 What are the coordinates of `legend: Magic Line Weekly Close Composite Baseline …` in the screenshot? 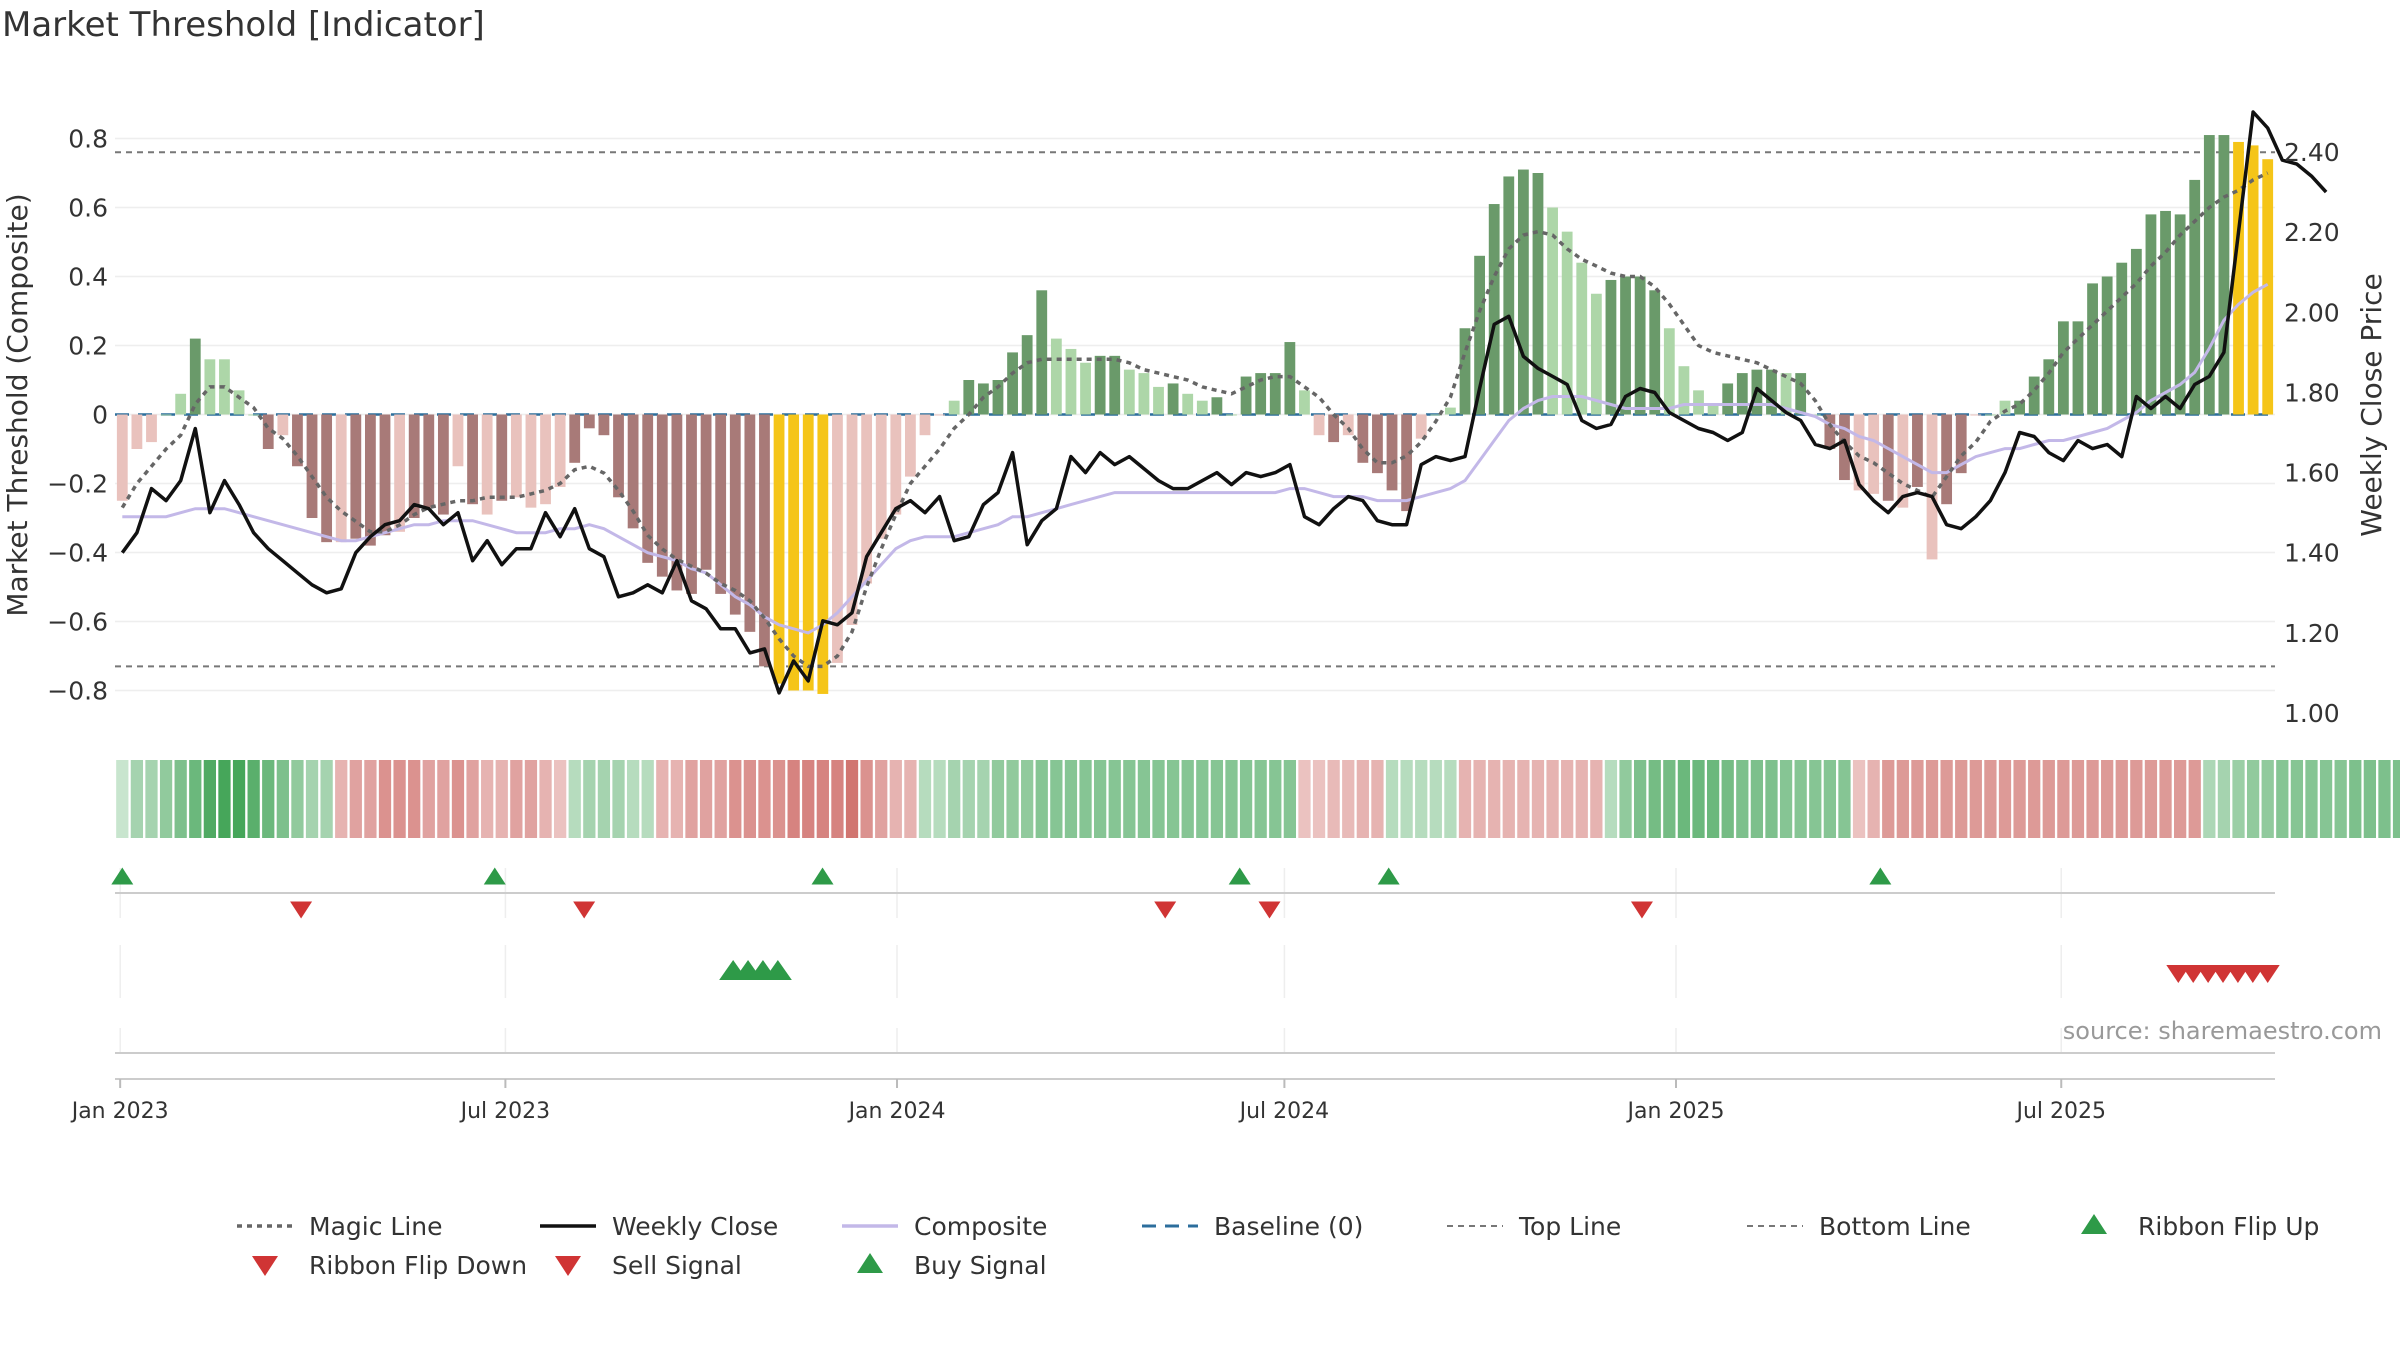 It's located at (1278, 1246).